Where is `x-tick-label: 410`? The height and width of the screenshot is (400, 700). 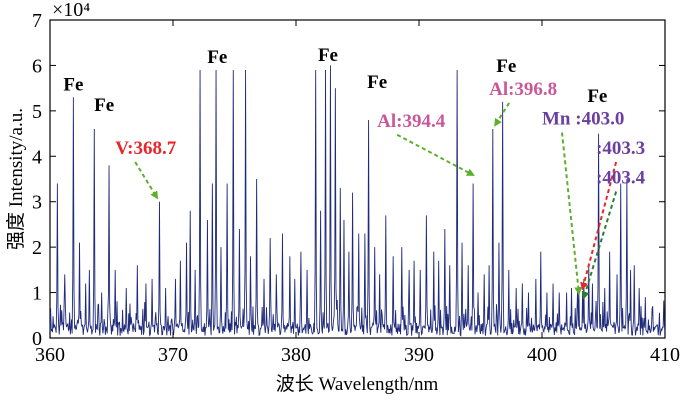
x-tick-label: 410 is located at coordinates (665, 355).